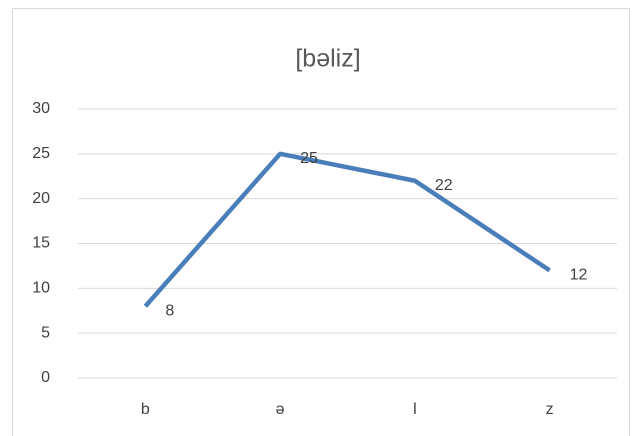 The width and height of the screenshot is (642, 436). What do you see at coordinates (550, 409) in the screenshot?
I see `x-tick-label: z` at bounding box center [550, 409].